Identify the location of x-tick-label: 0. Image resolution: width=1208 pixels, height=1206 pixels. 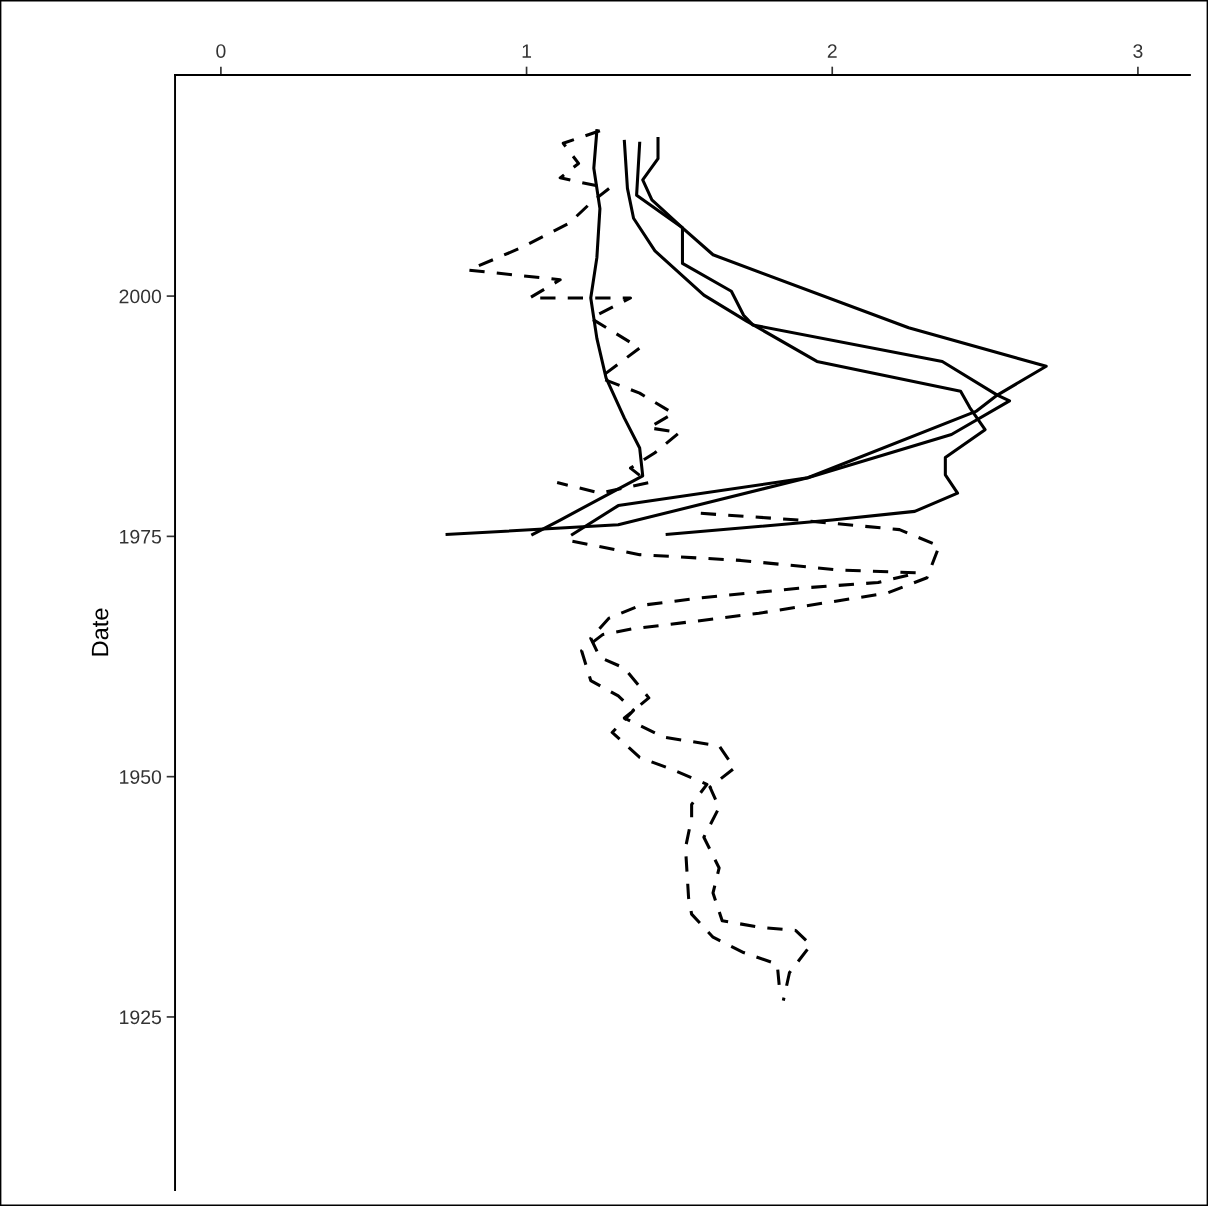
(221, 51).